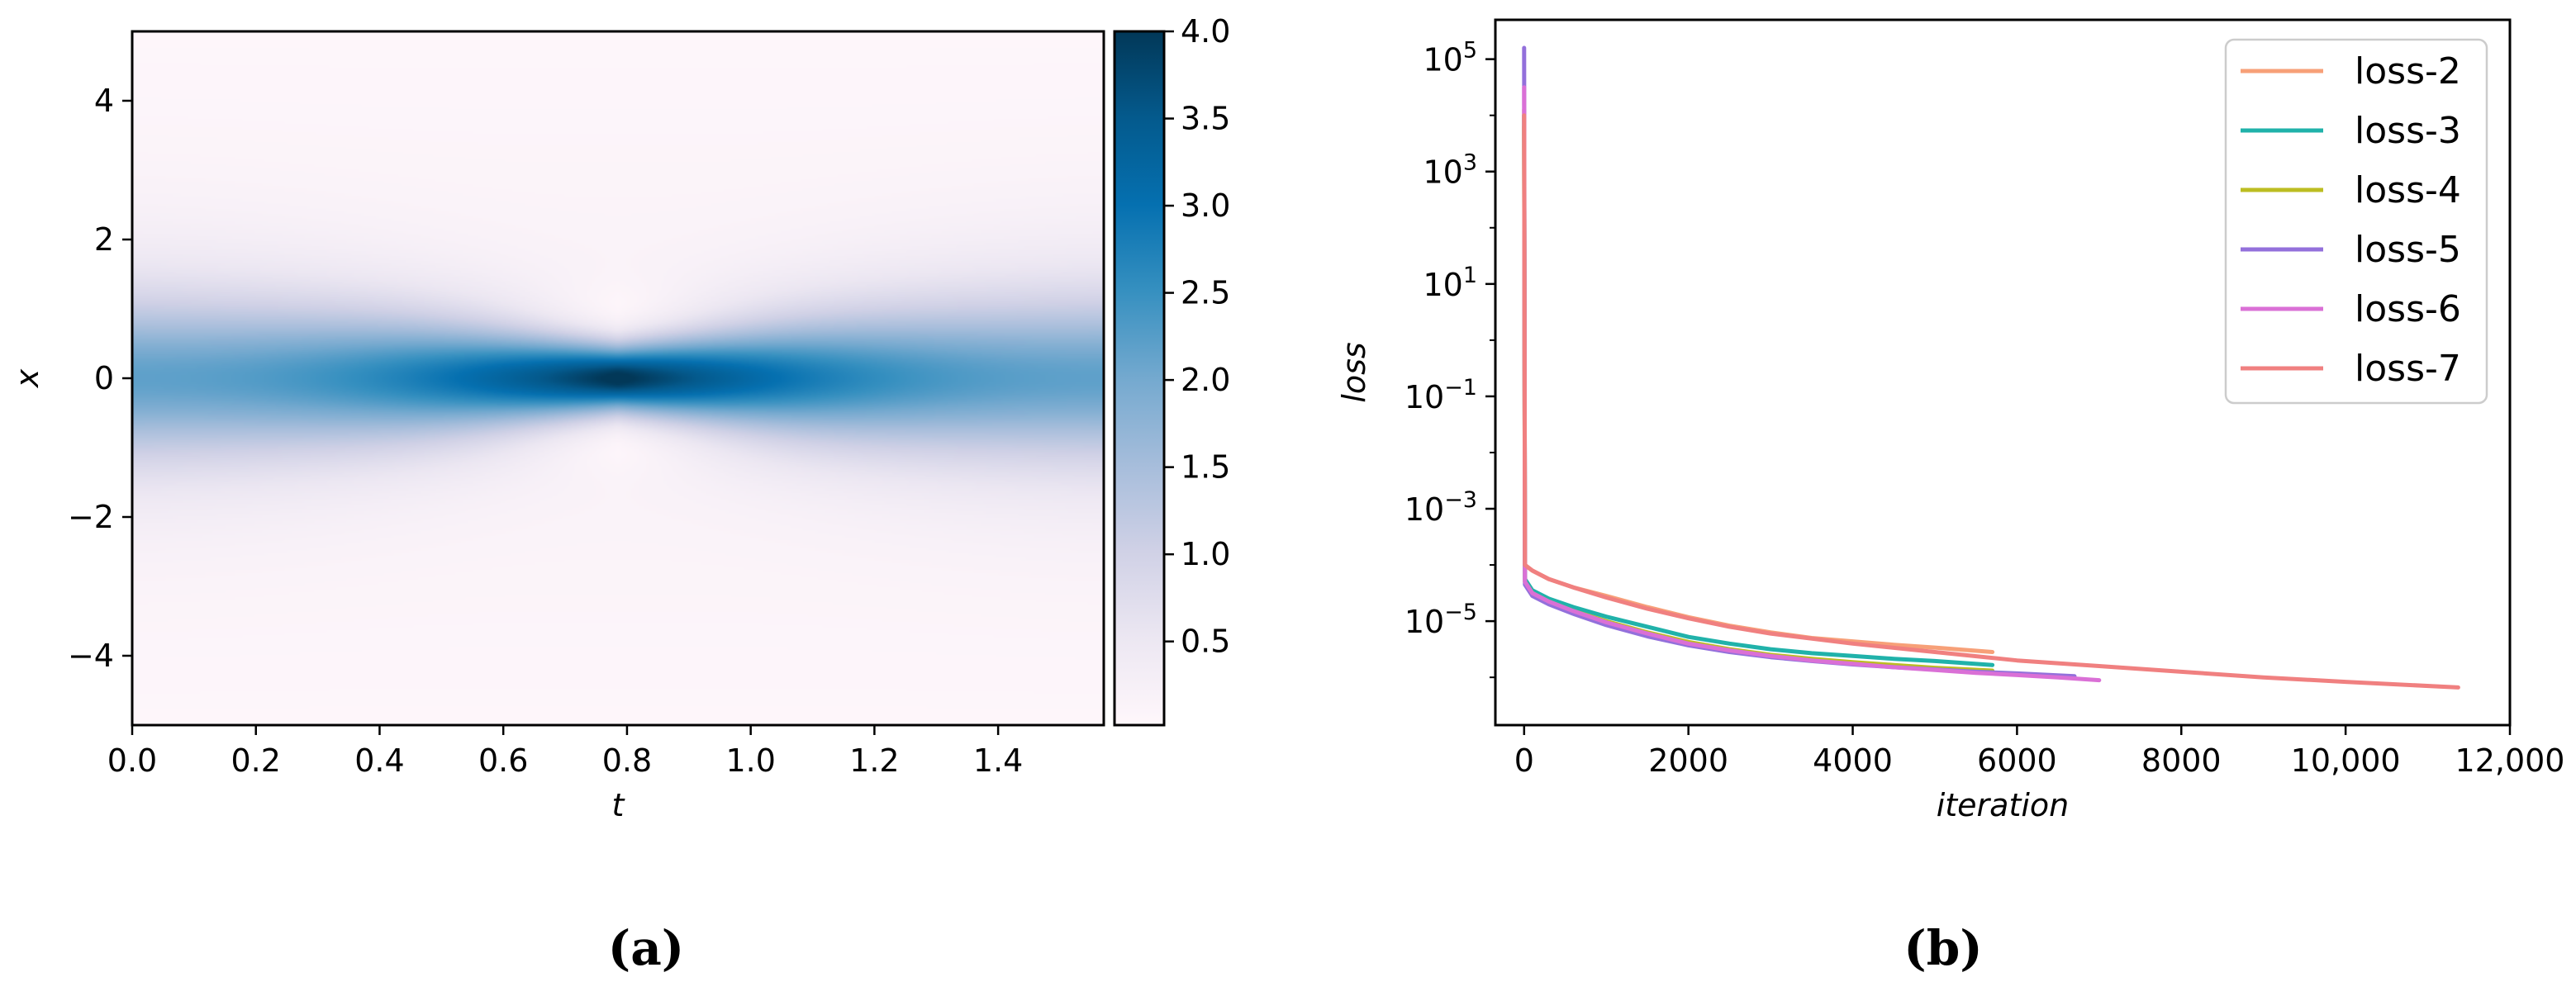 The width and height of the screenshot is (2576, 996). I want to click on colorbar-tick-label: 2.5, so click(1205, 293).